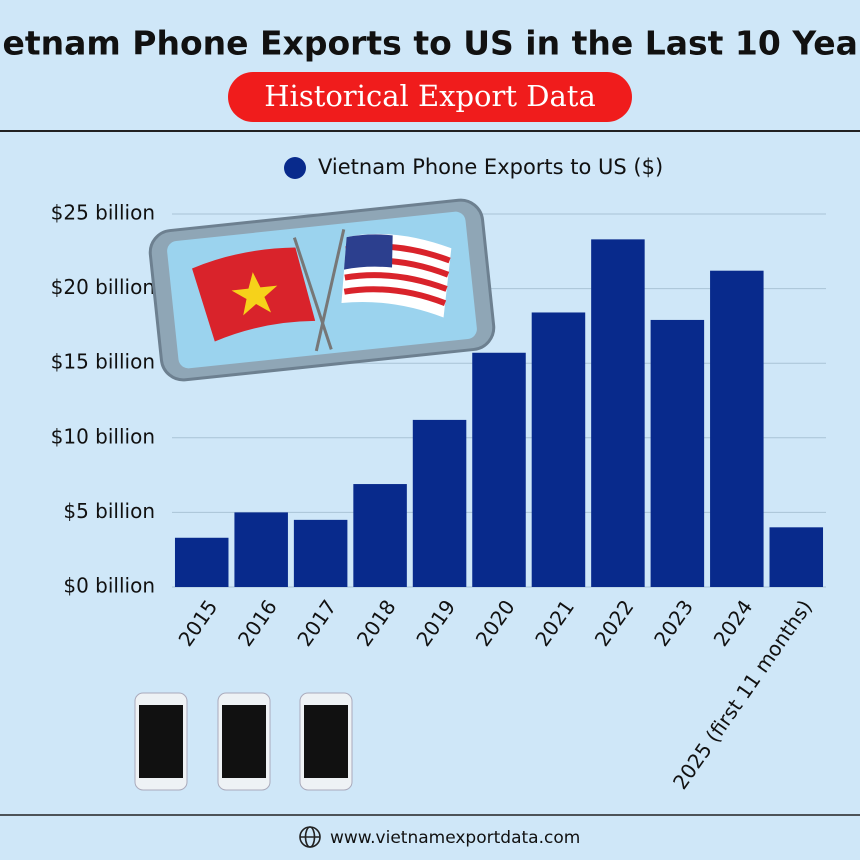 This screenshot has width=860, height=860. What do you see at coordinates (109, 511) in the screenshot?
I see `y-tick-label: $5 billion` at bounding box center [109, 511].